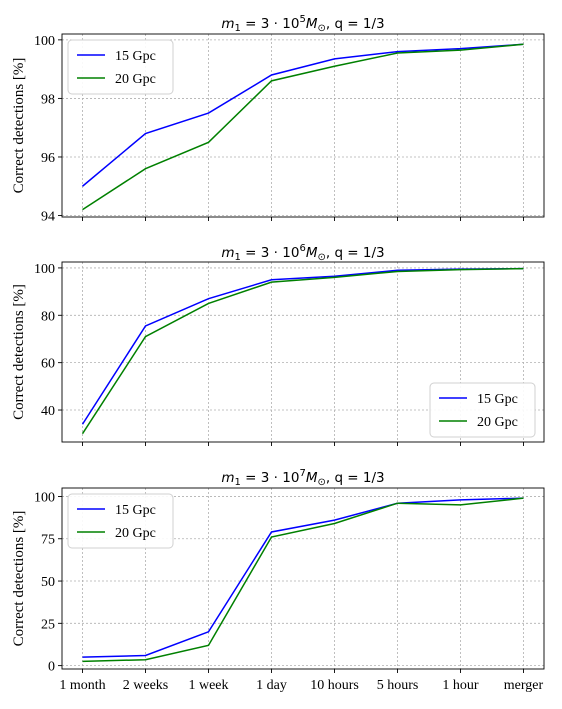 Image resolution: width=562 pixels, height=709 pixels. Describe the element at coordinates (48, 582) in the screenshot. I see `y-tick-label: 50` at that location.